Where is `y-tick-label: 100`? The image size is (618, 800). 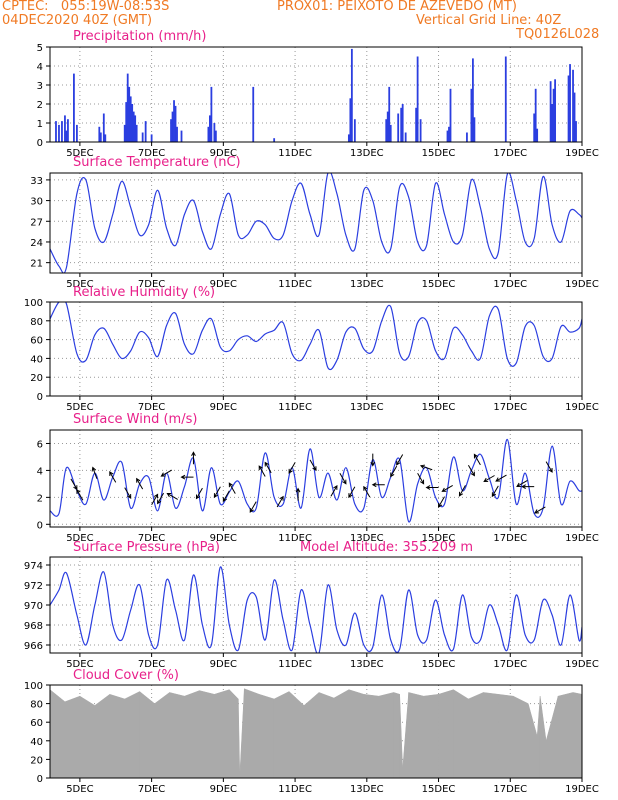 y-tick-label: 100 is located at coordinates (33, 303).